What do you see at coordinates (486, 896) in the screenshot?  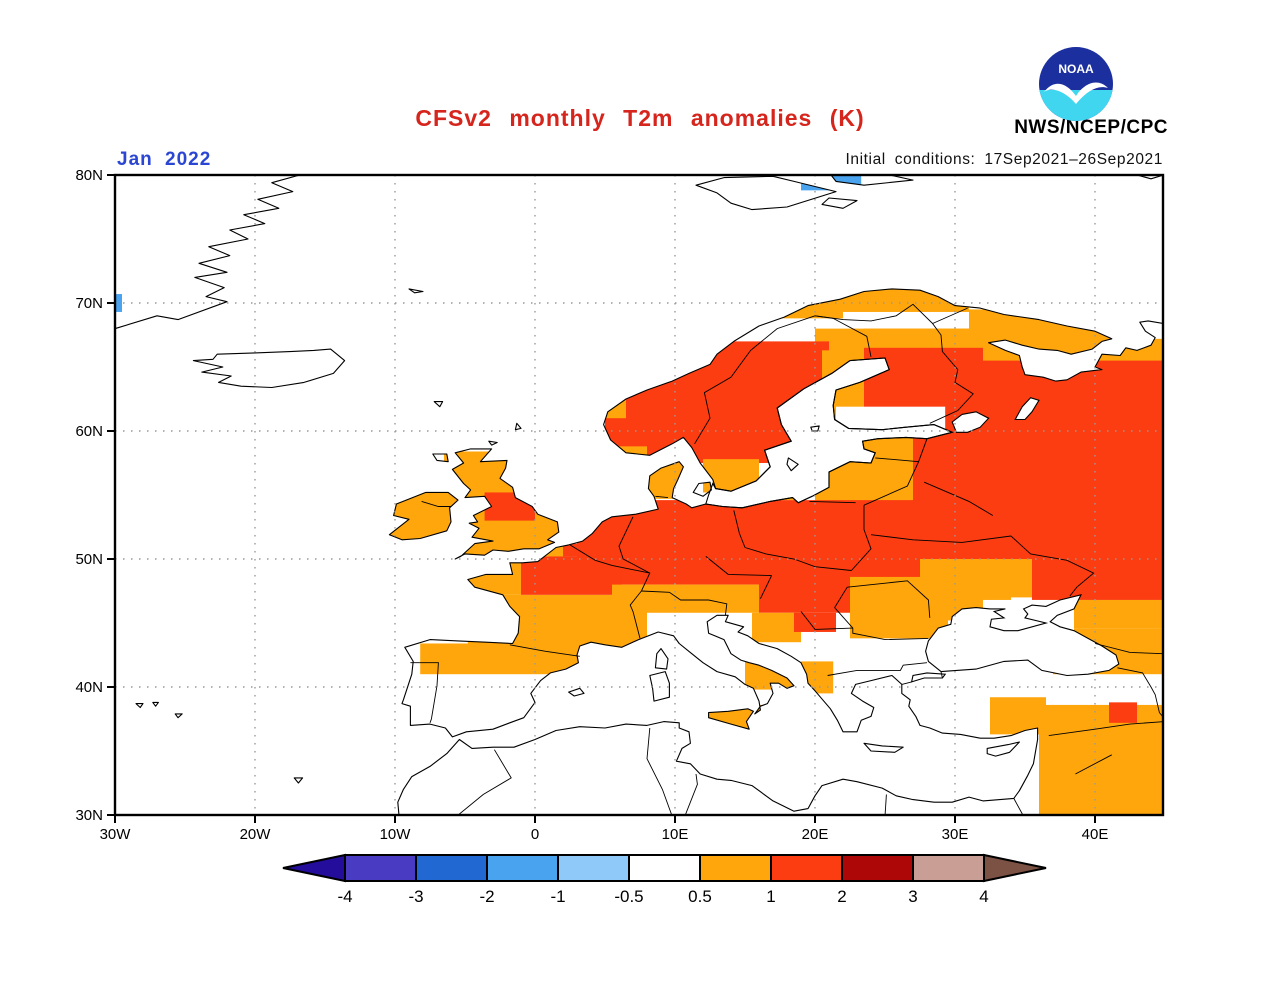 I see `colorbar-tick-label: -2` at bounding box center [486, 896].